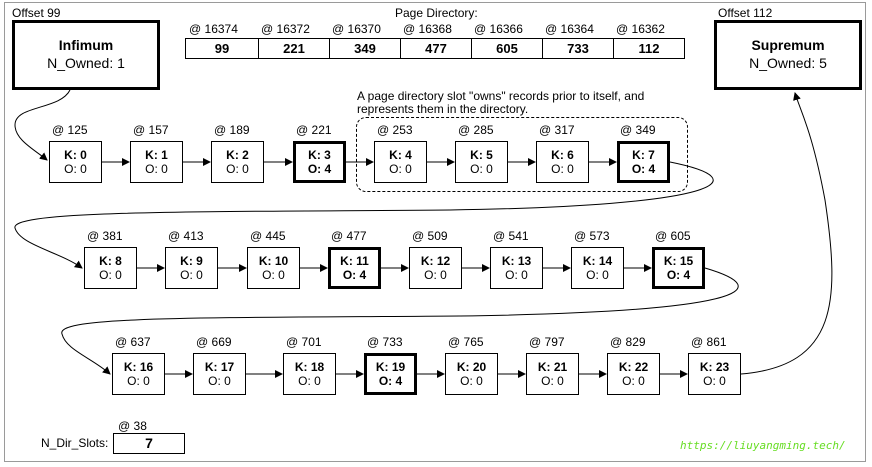 Image resolution: width=872 pixels, height=467 pixels. Describe the element at coordinates (516, 261) in the screenshot. I see `record-key: K: 13` at that location.